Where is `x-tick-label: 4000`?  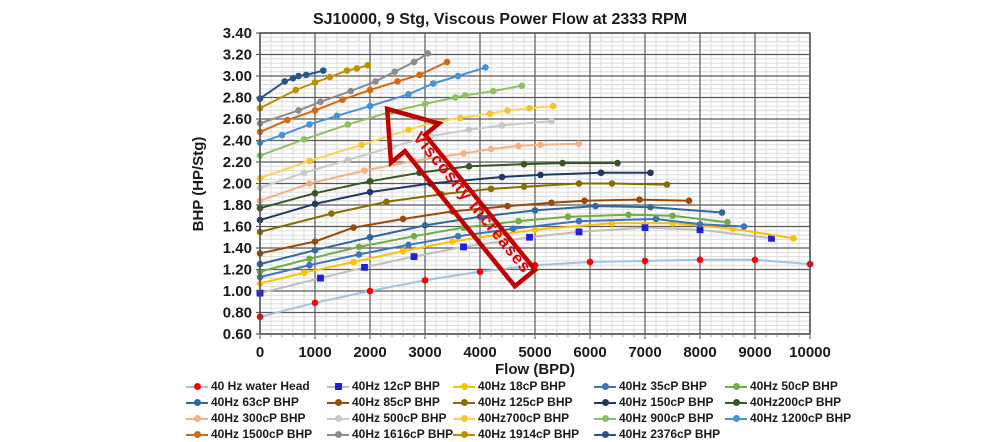 x-tick-label: 4000 is located at coordinates (479, 352).